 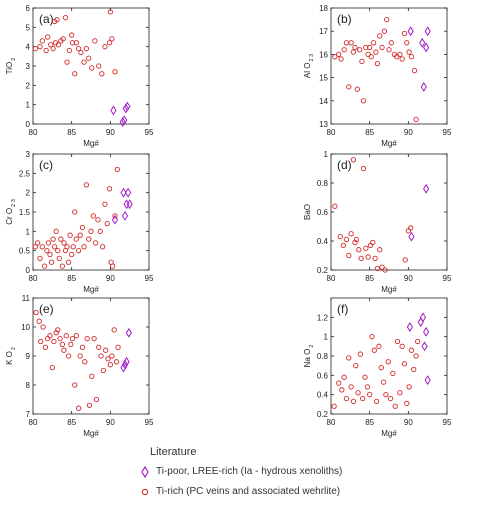 What do you see at coordinates (309, 66) in the screenshot?
I see `y-axis-label: Al O2 3` at bounding box center [309, 66].